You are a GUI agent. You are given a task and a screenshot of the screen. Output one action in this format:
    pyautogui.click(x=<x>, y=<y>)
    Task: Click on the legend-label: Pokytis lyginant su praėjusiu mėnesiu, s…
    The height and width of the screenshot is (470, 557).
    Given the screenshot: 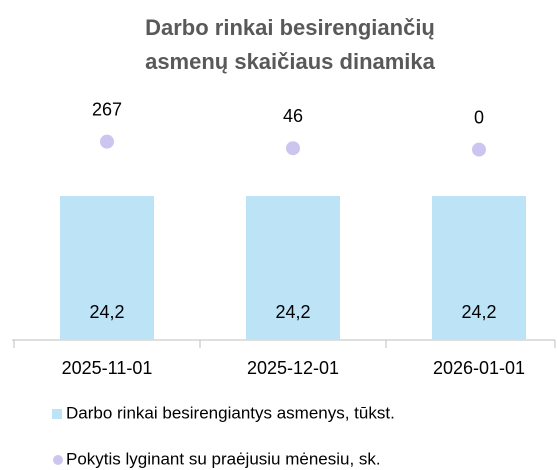 What is the action you would take?
    pyautogui.click(x=223, y=458)
    